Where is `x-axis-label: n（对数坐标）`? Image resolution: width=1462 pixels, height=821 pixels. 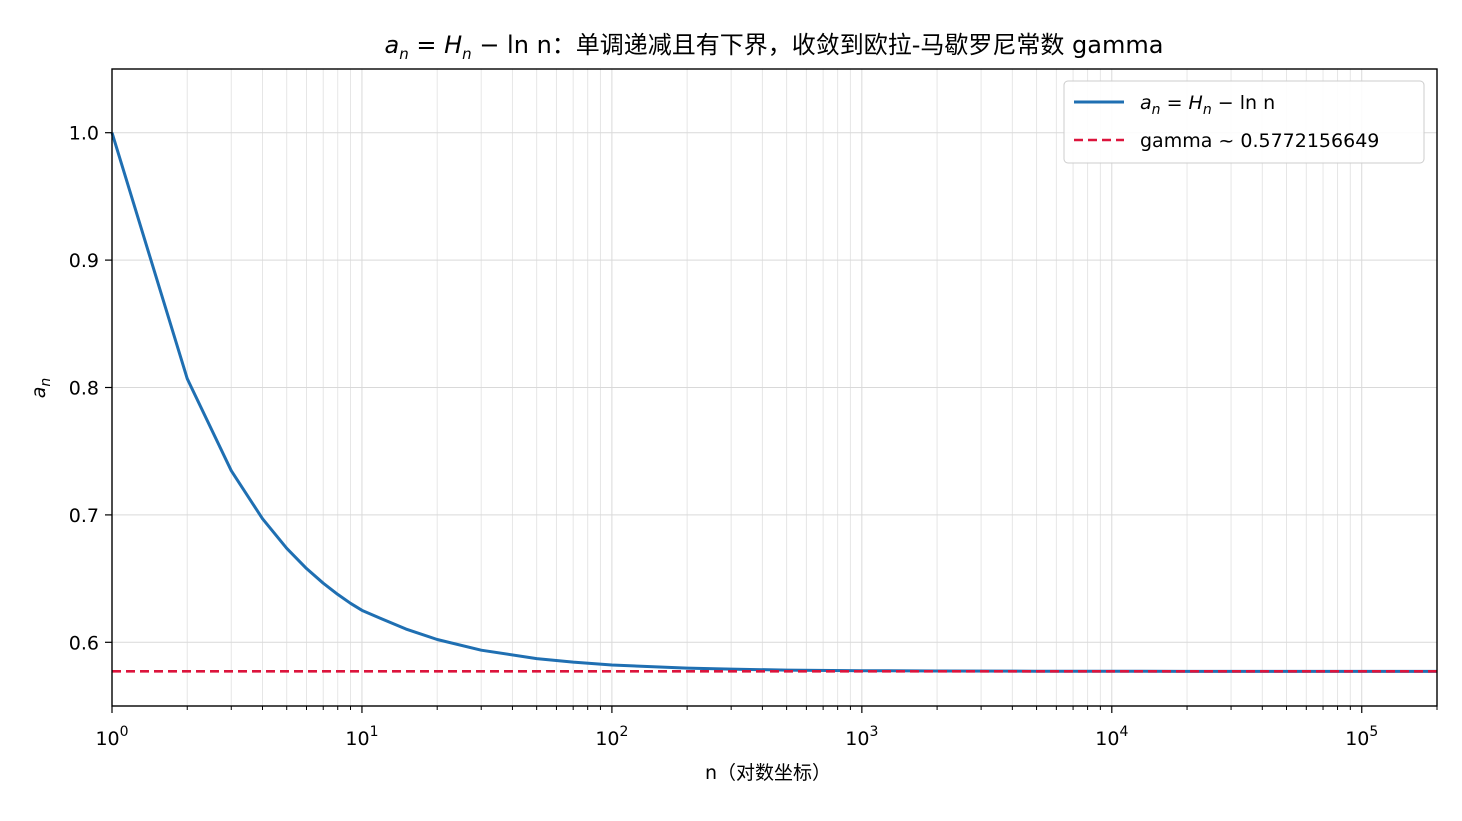
x-axis-label: n（对数坐标） is located at coordinates (768, 773).